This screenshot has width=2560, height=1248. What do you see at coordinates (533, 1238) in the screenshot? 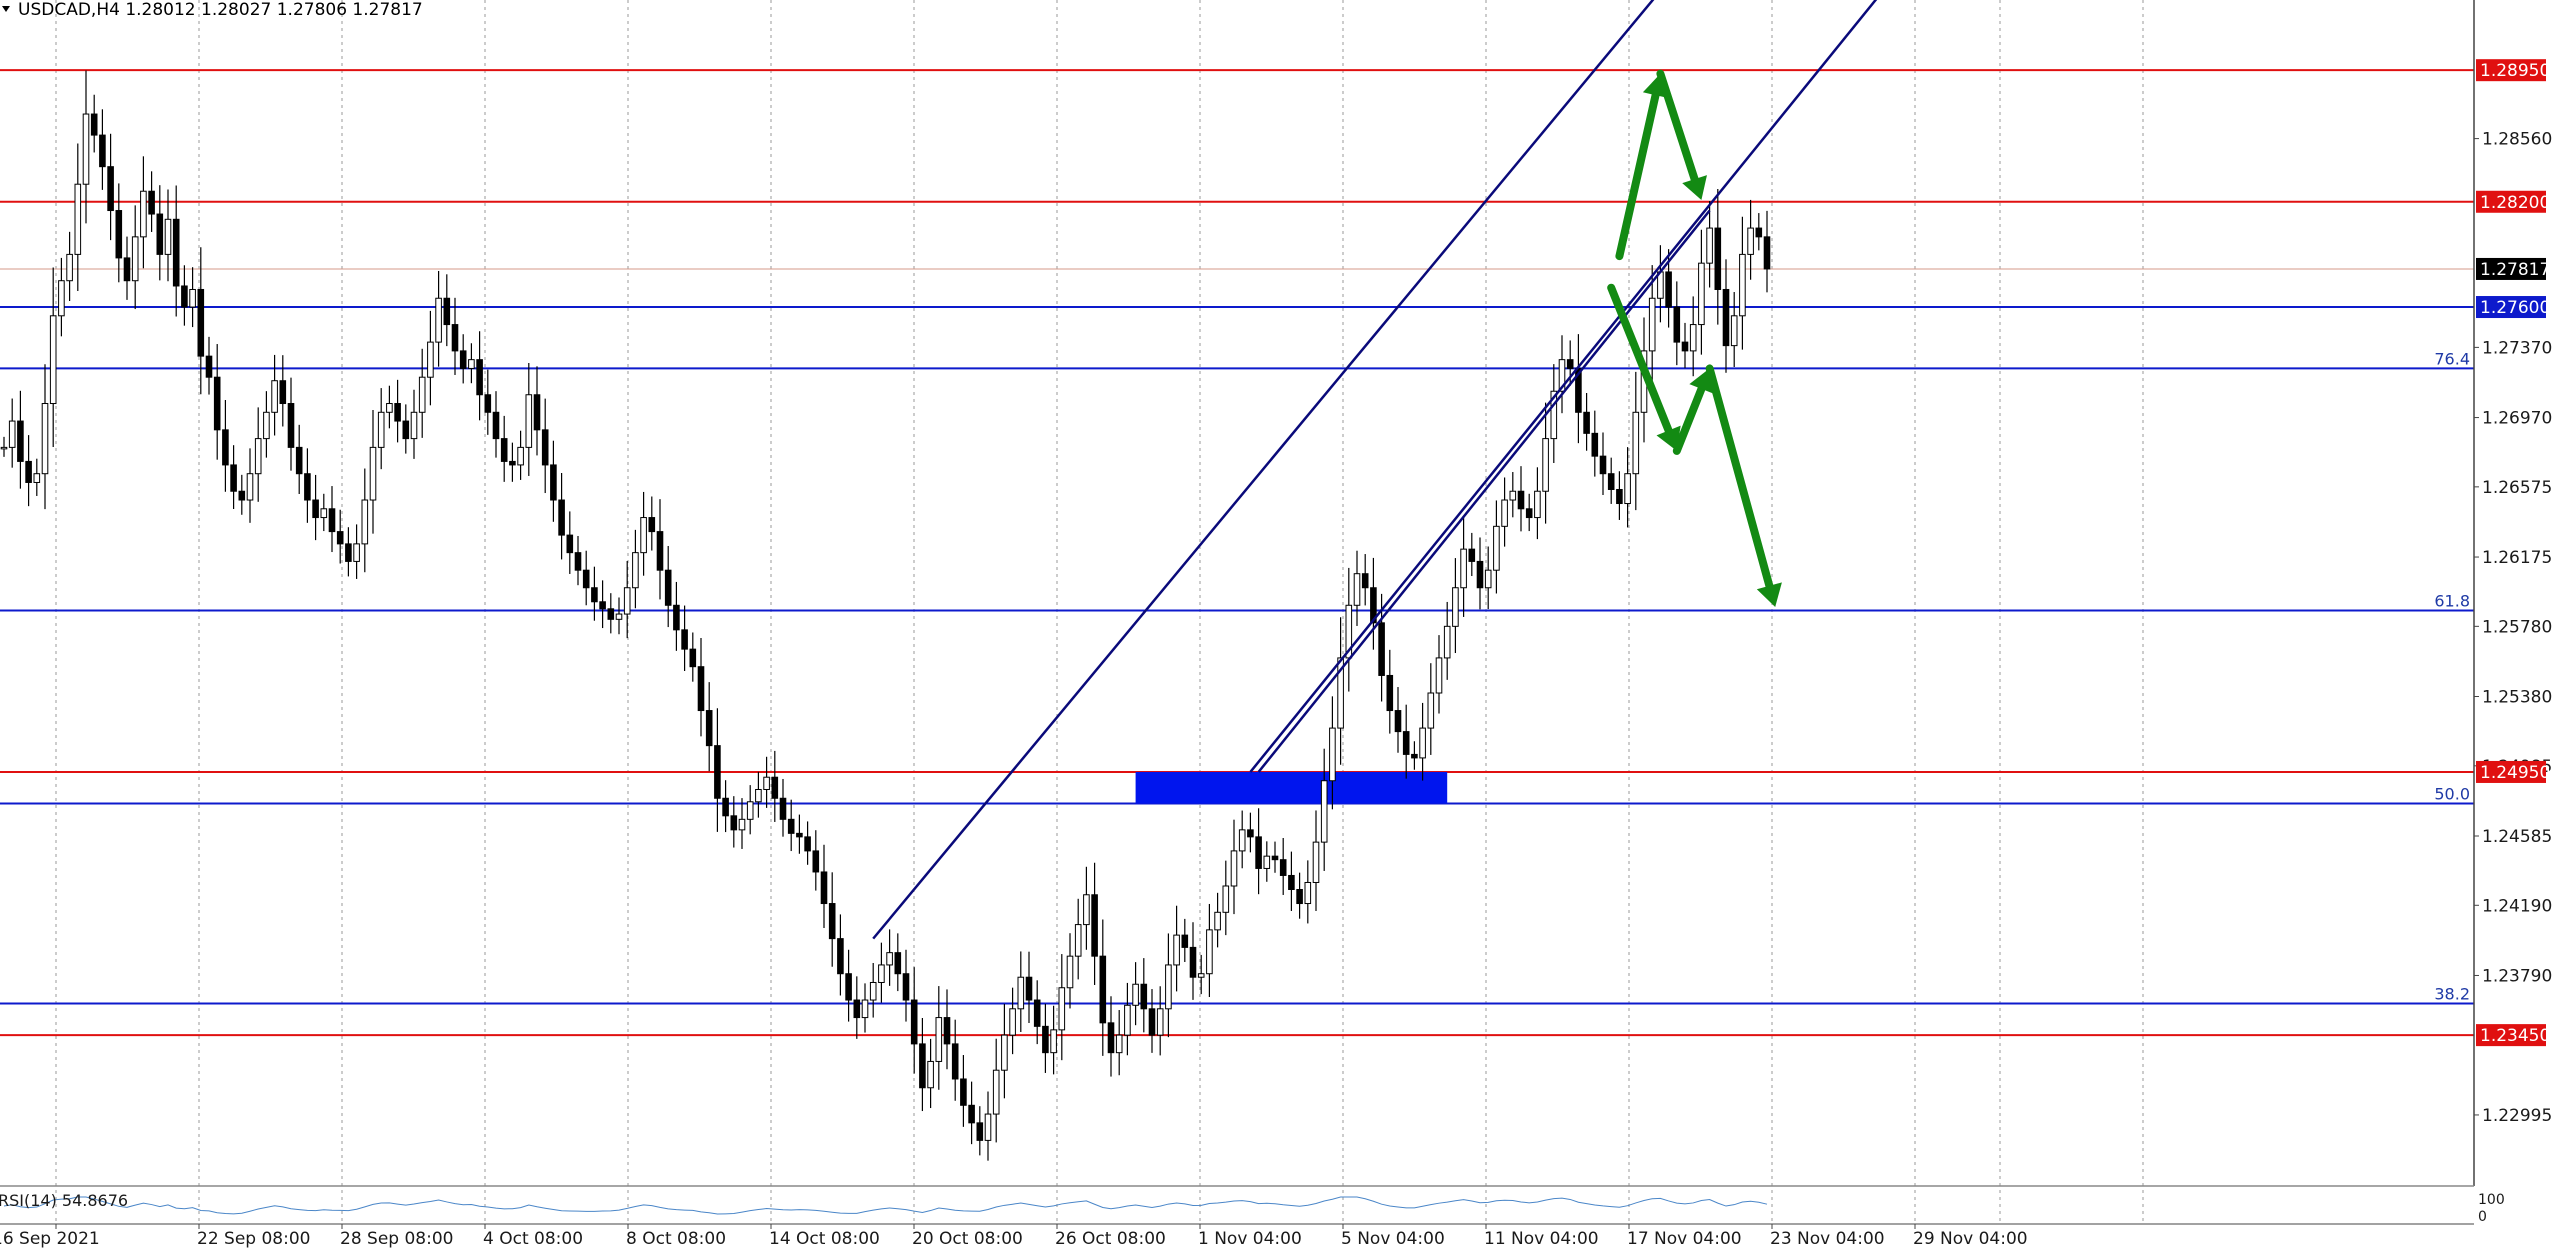
I see `time-tick-label: 4 Oct 08:00` at bounding box center [533, 1238].